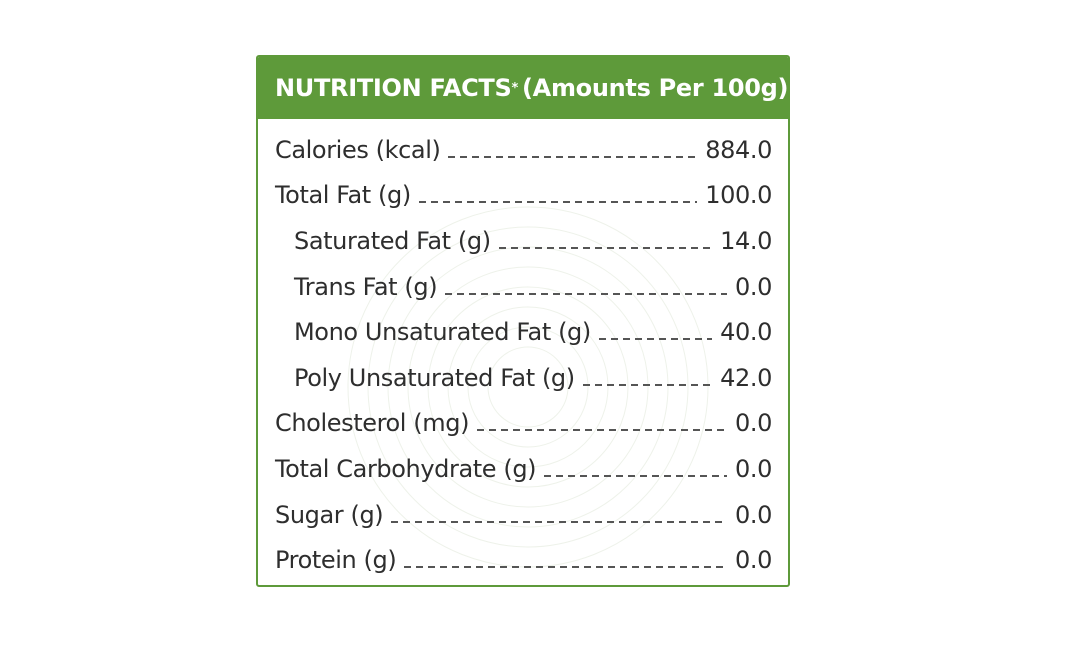 The image size is (1068, 671). I want to click on row-value: 42.0, so click(746, 377).